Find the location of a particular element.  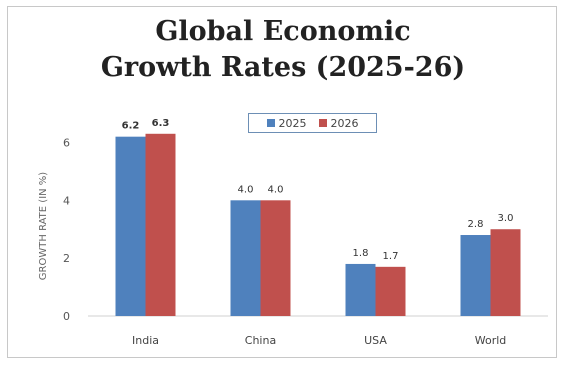

chart-title-line-1: Global Economic is located at coordinates (283, 31).